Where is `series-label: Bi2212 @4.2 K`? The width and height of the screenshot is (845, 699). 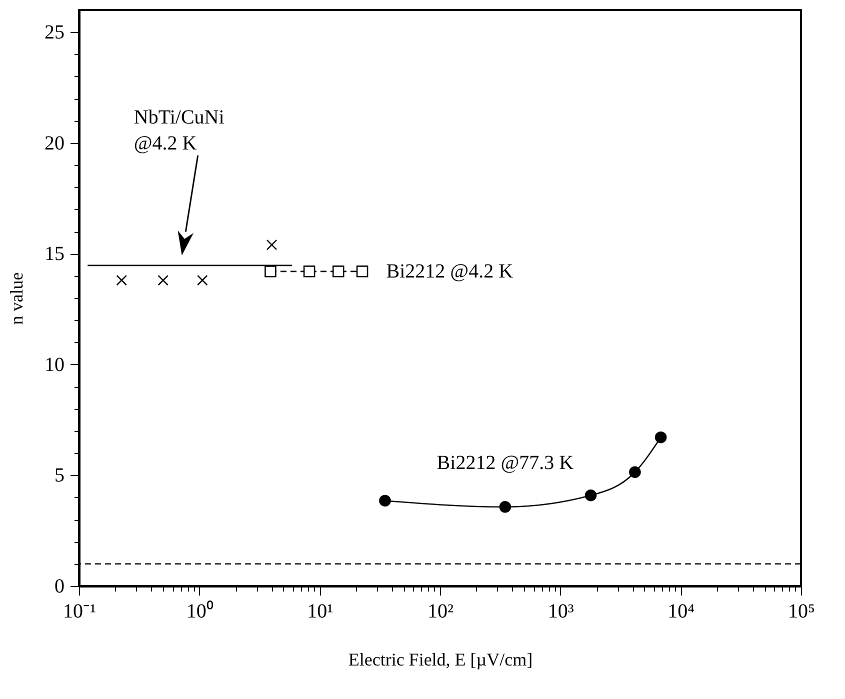
series-label: Bi2212 @4.2 K is located at coordinates (450, 271).